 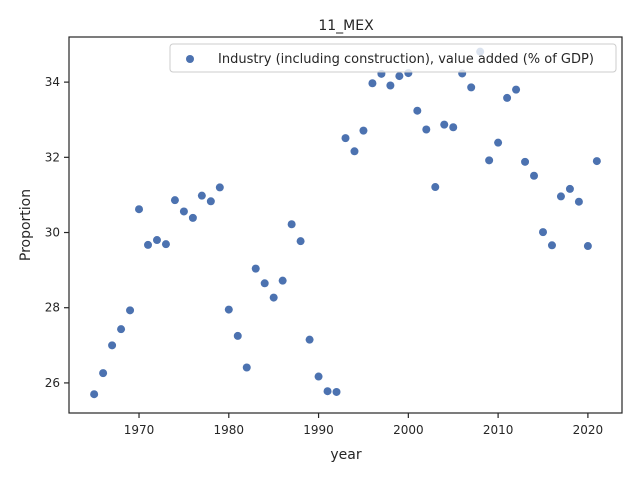 I want to click on data-point-1991, so click(x=327, y=391).